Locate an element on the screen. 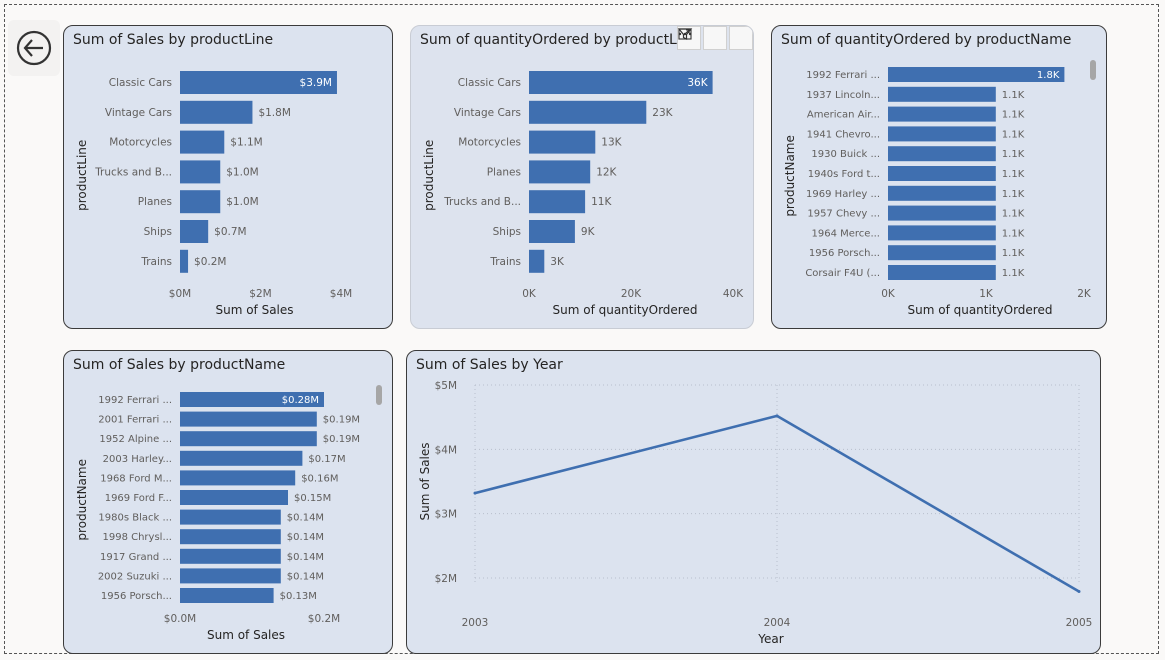  data-label: $0.7M is located at coordinates (230, 232).